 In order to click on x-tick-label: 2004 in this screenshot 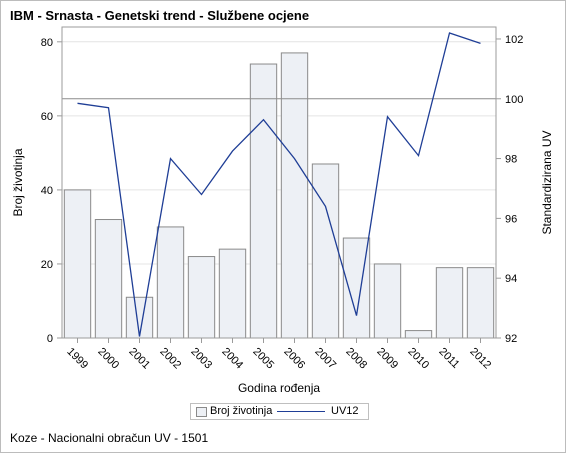, I will do `click(232, 359)`.